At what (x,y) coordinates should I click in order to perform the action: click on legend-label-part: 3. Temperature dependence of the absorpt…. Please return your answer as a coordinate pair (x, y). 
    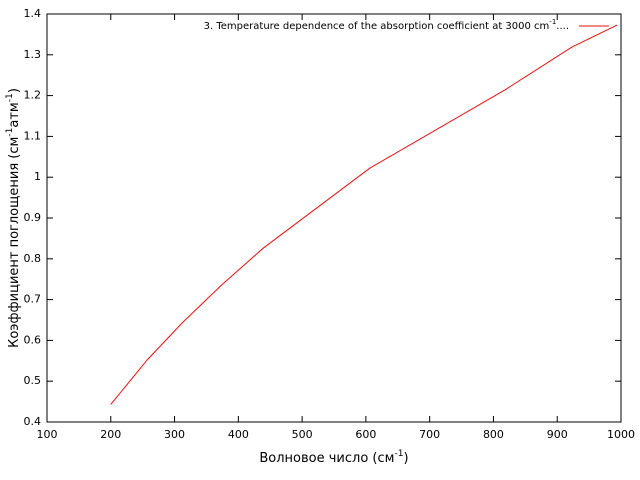
    Looking at the image, I should click on (377, 26).